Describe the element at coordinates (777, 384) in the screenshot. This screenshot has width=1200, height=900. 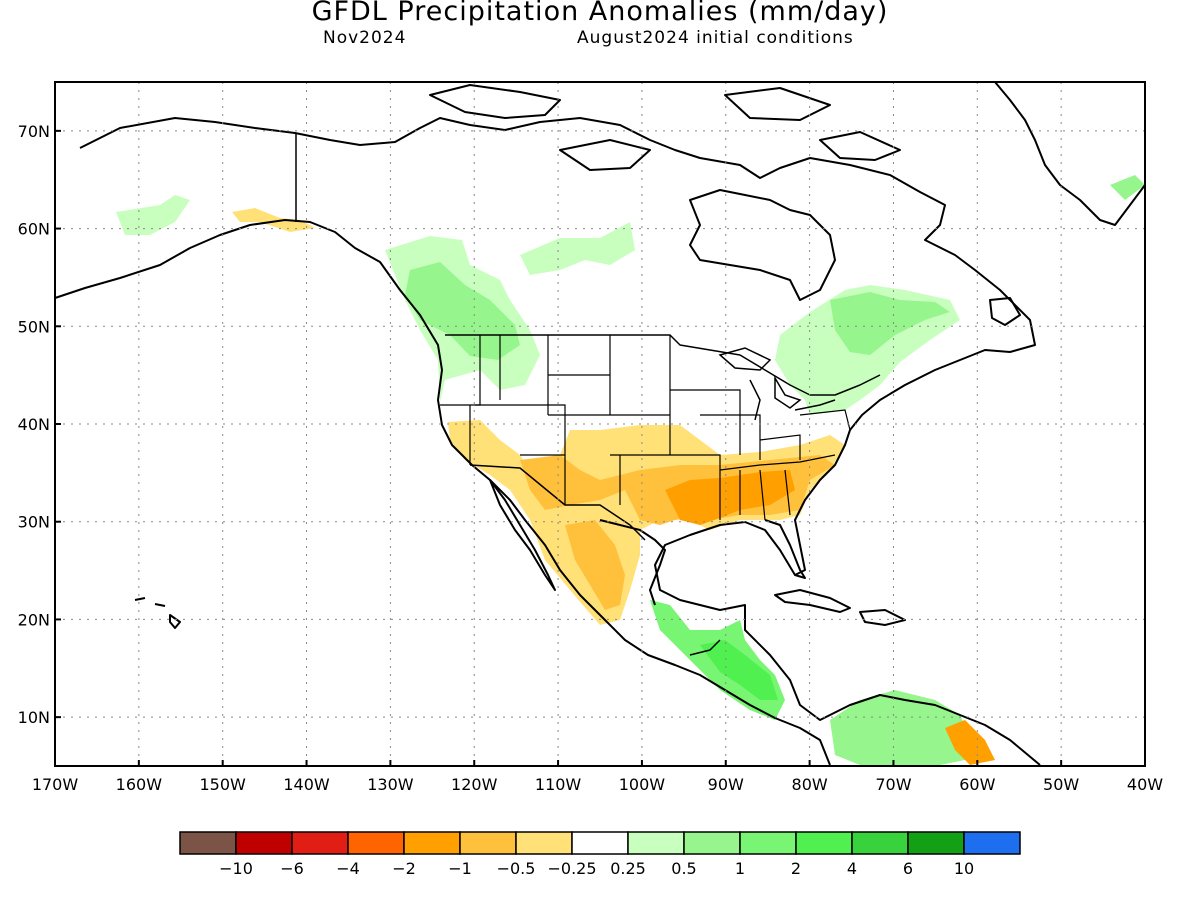
I see `great-lakes` at that location.